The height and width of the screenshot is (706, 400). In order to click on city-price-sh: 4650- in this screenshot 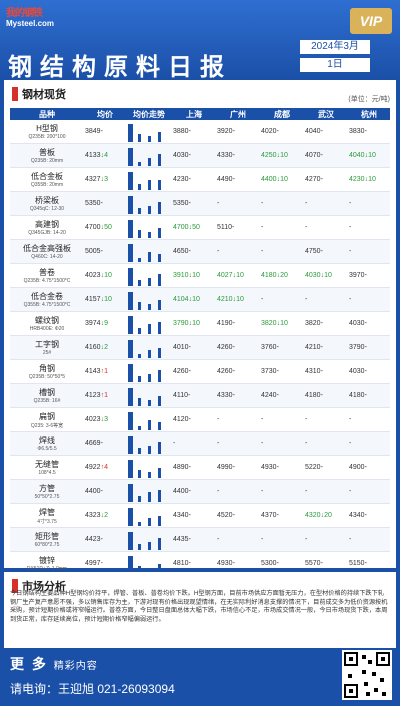, I will do `click(194, 251)`.